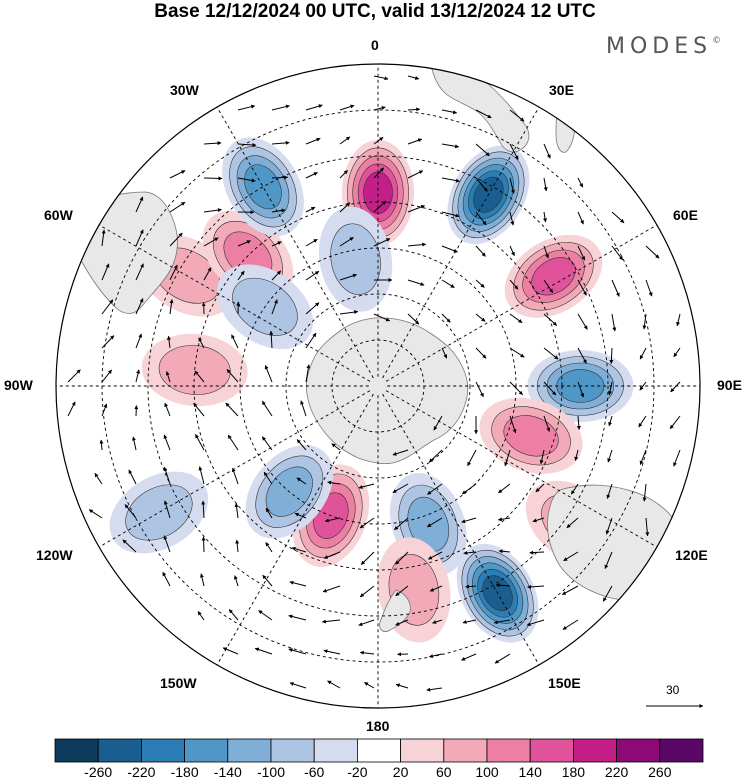 The image size is (750, 783). What do you see at coordinates (444, 772) in the screenshot?
I see `colorbar-tick-label: 60` at bounding box center [444, 772].